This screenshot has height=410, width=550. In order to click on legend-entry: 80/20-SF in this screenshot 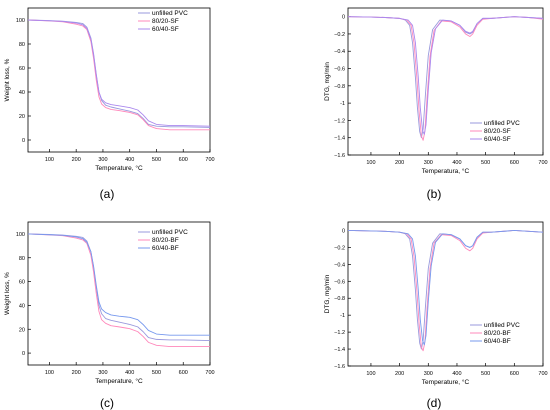, I will do `click(165, 21)`.